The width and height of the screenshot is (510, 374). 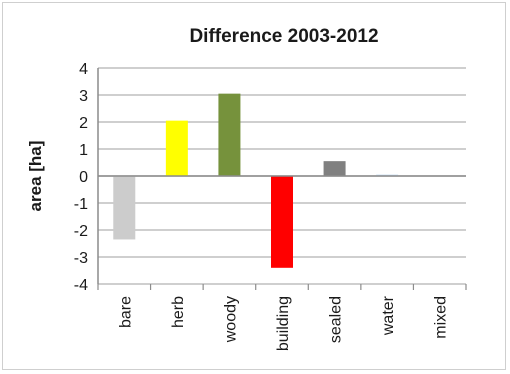 I want to click on bar-building, so click(x=282, y=222).